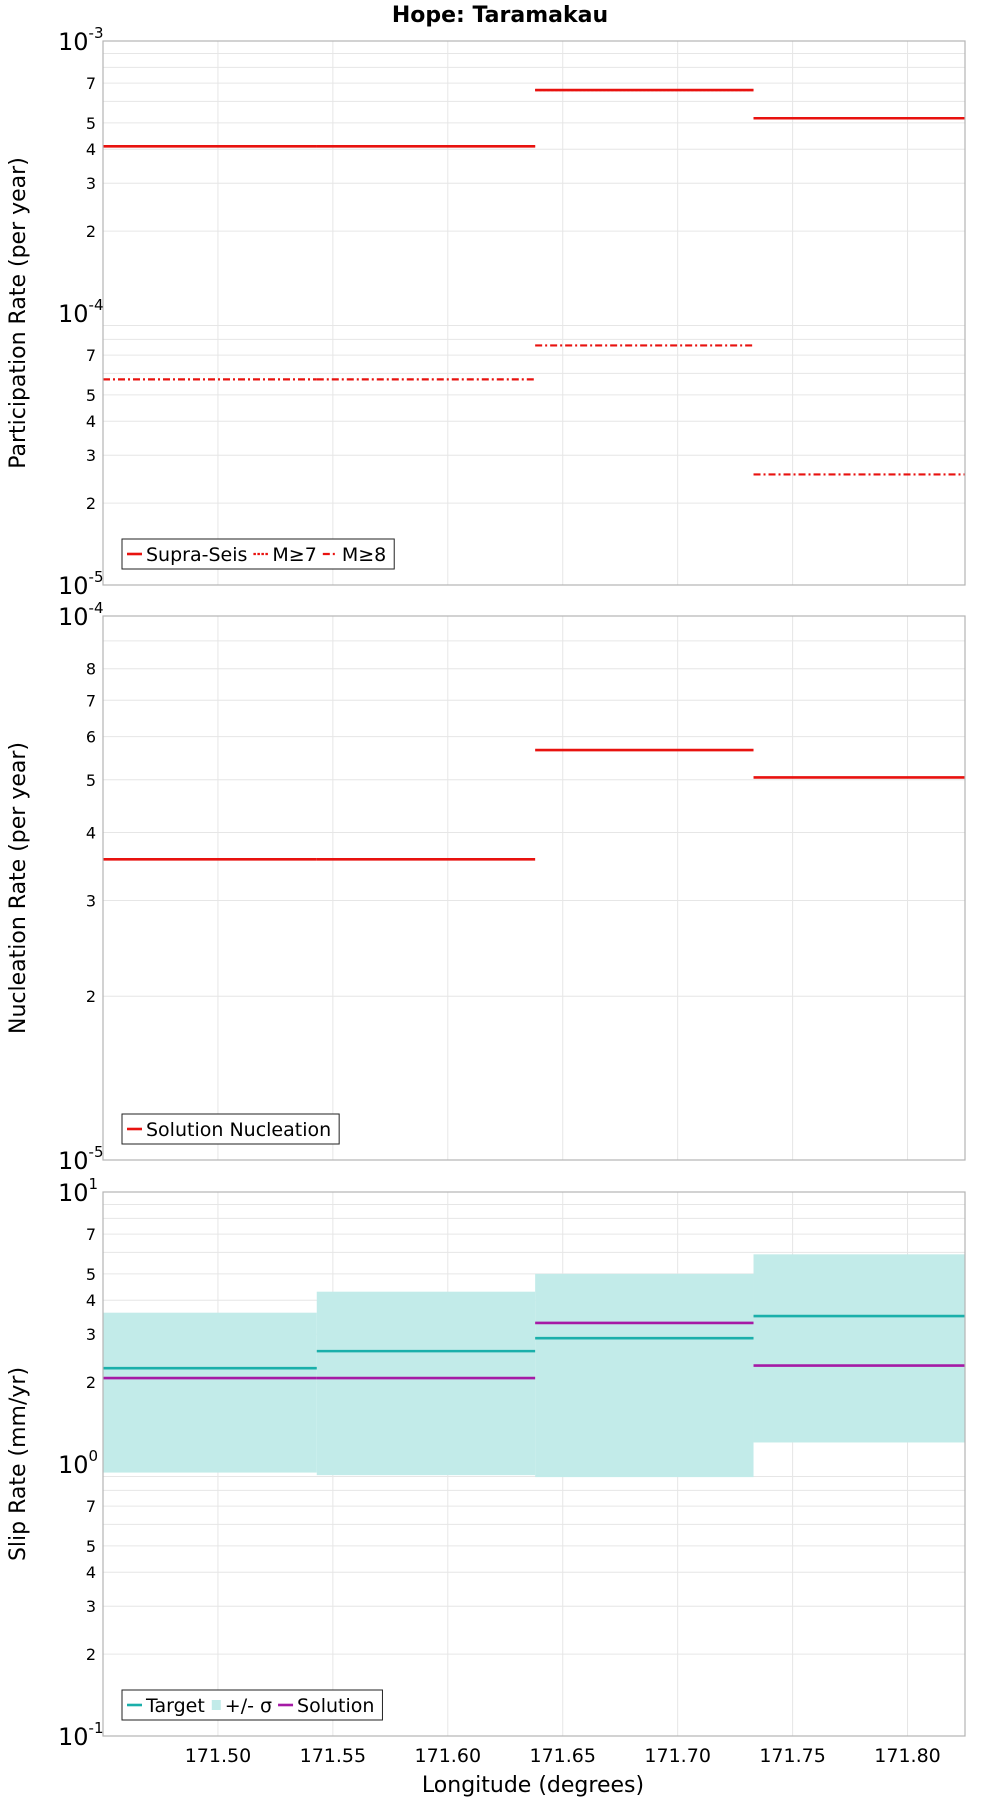  What do you see at coordinates (81, 615) in the screenshot?
I see `nucleation-y-major-tick-label: 10⁻⁴` at bounding box center [81, 615].